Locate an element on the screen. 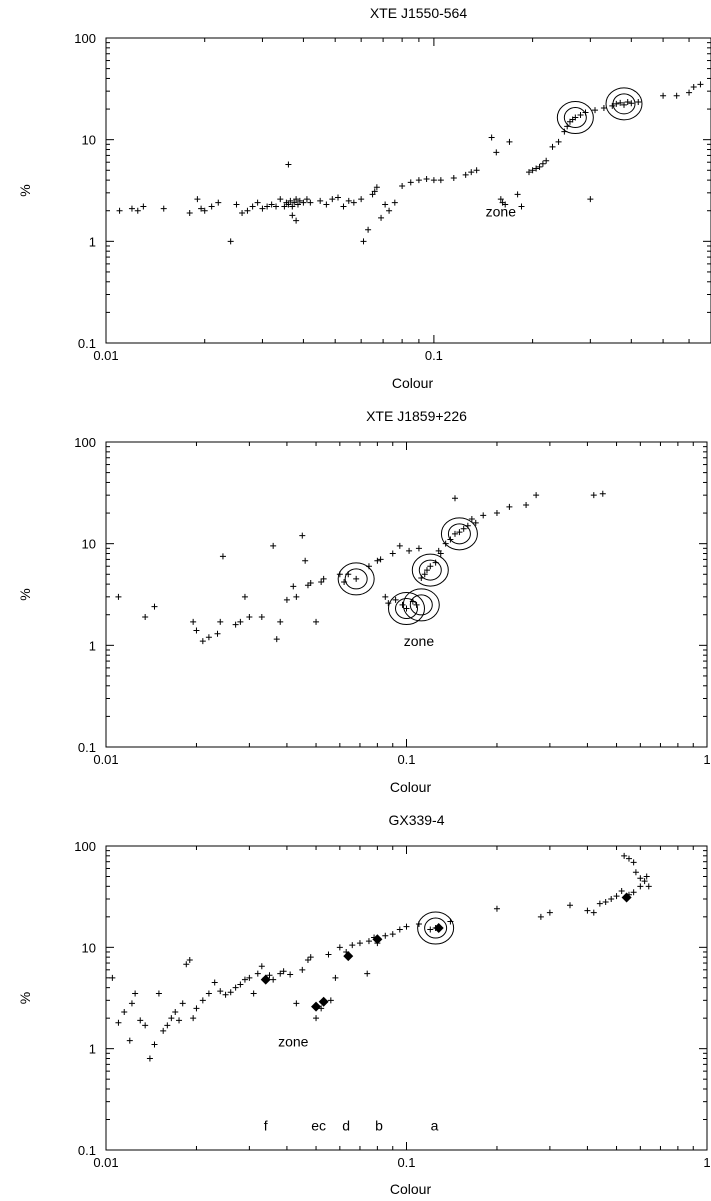 The image size is (711, 1201). chart-3-ring-outer is located at coordinates (436, 928).